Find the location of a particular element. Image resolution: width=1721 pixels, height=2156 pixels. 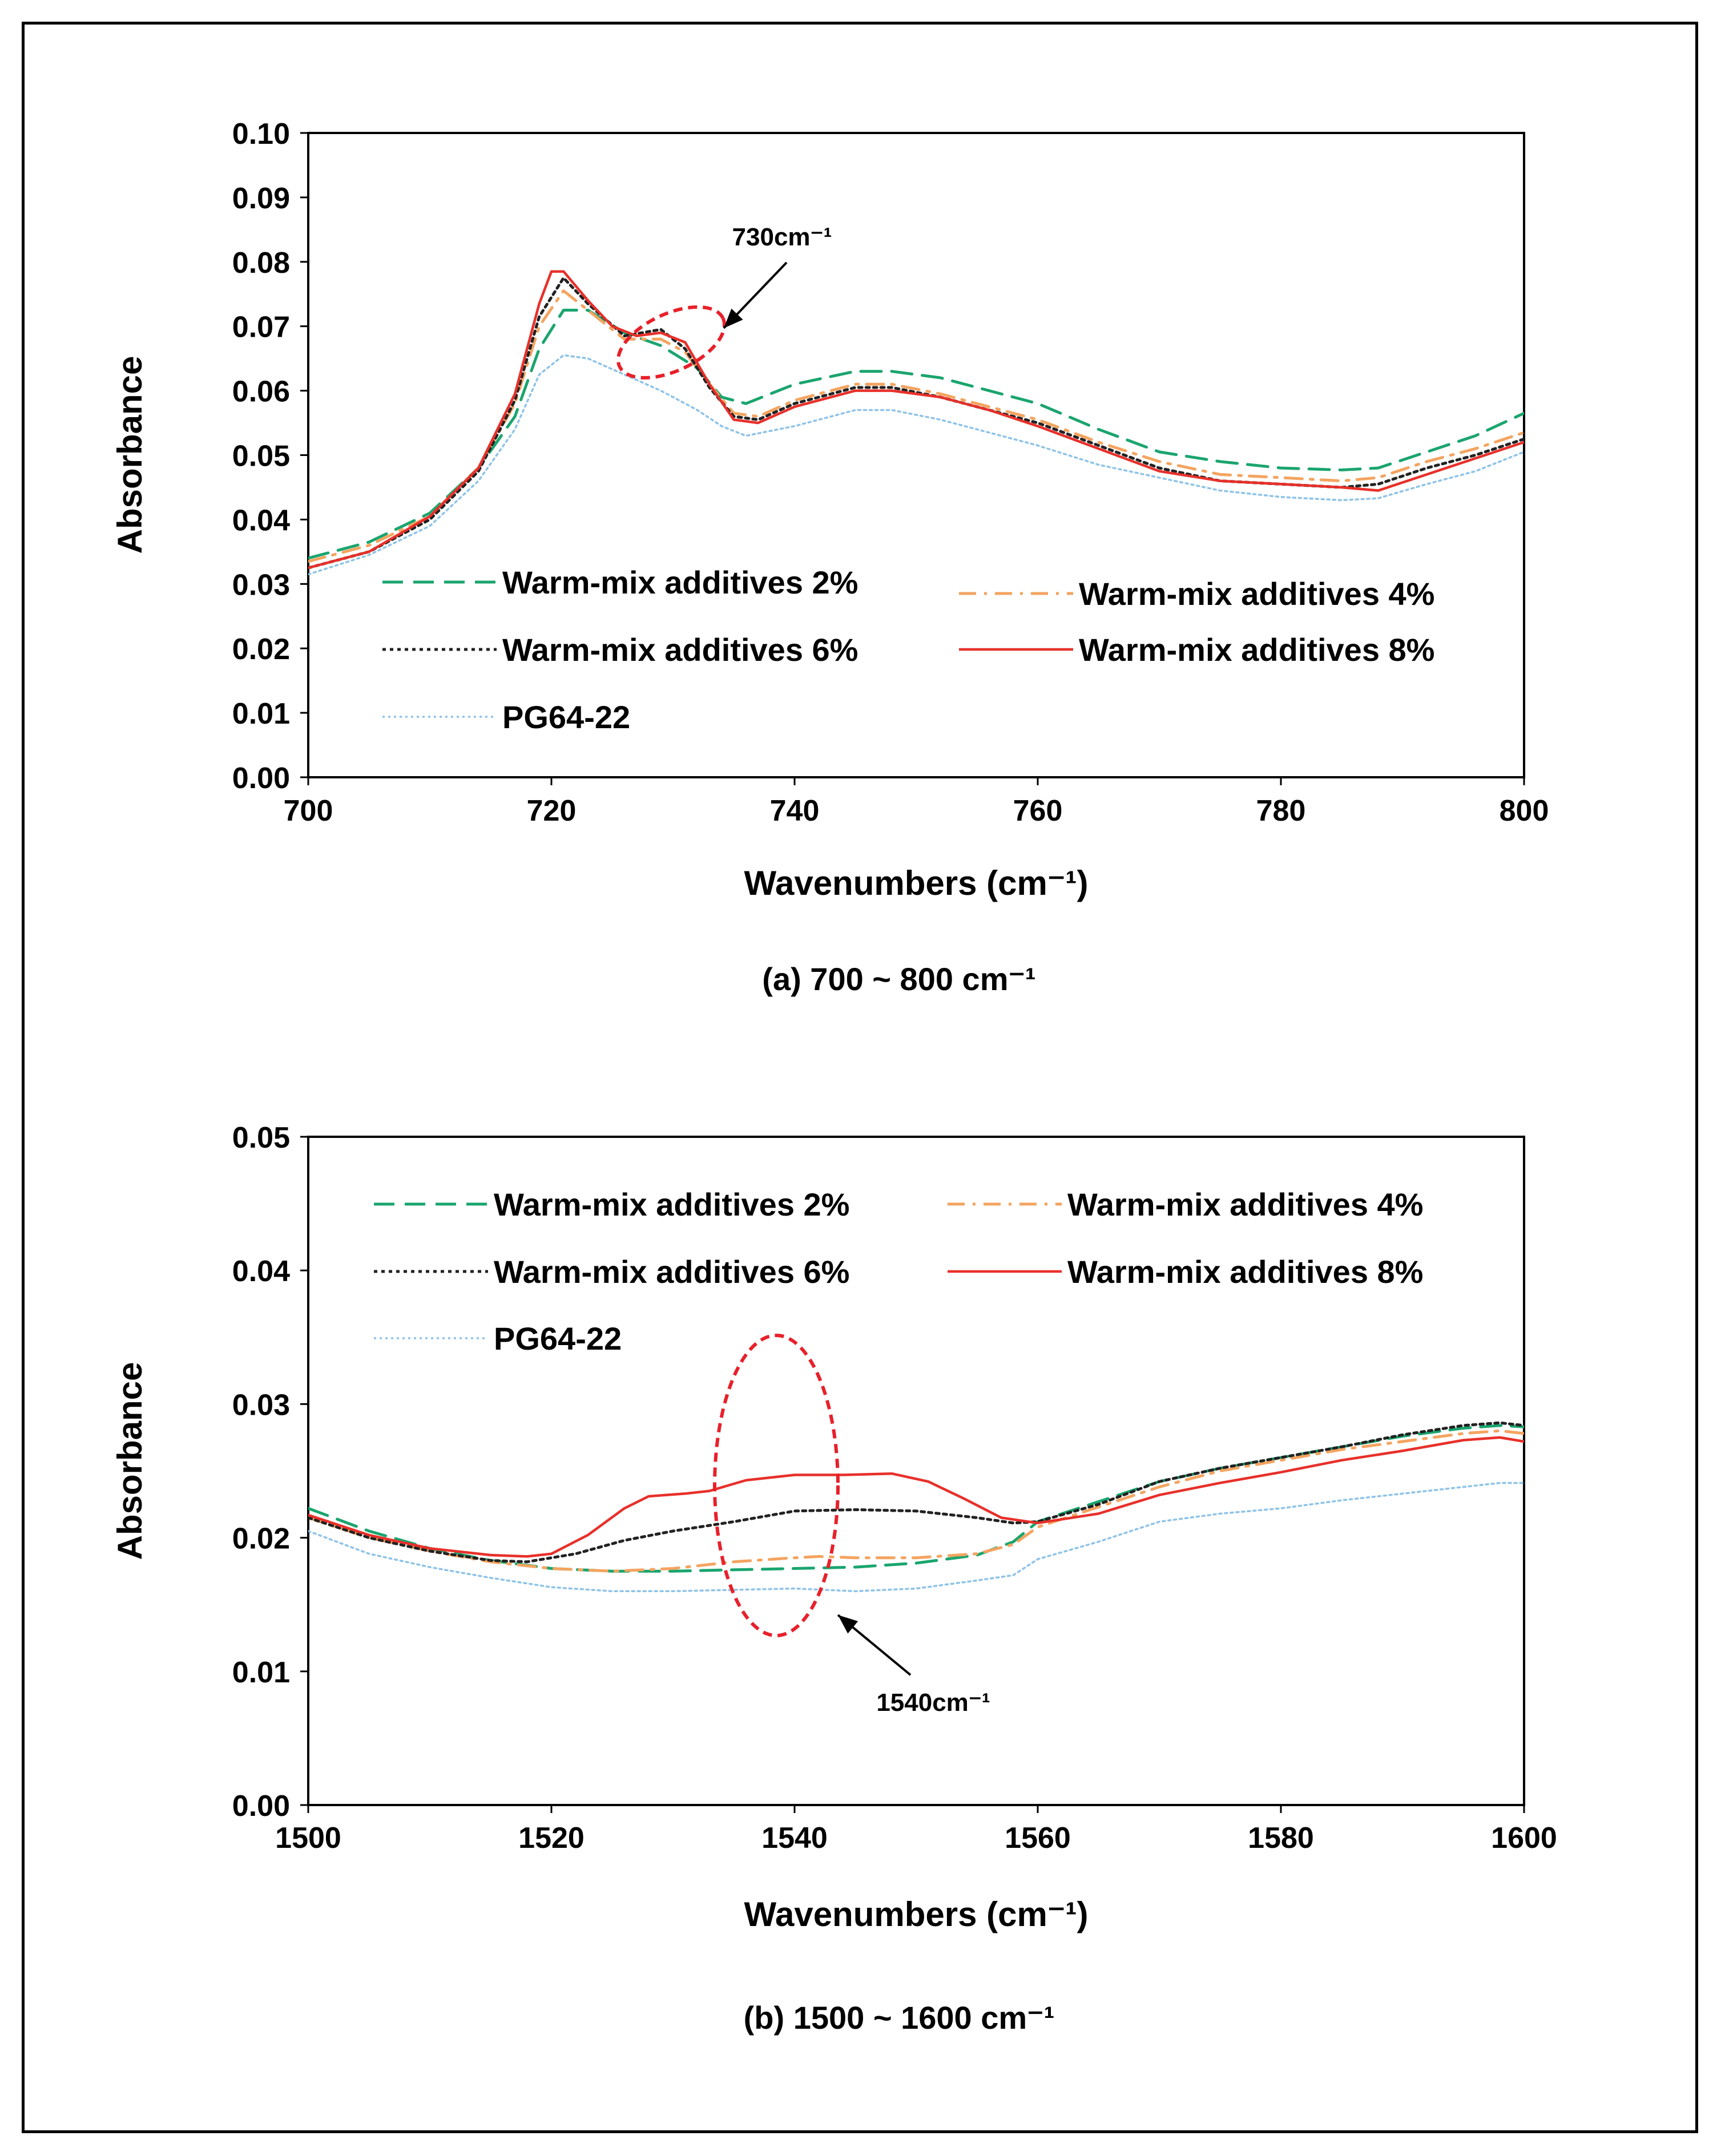

x-tick-label: 1580 is located at coordinates (1281, 1838).